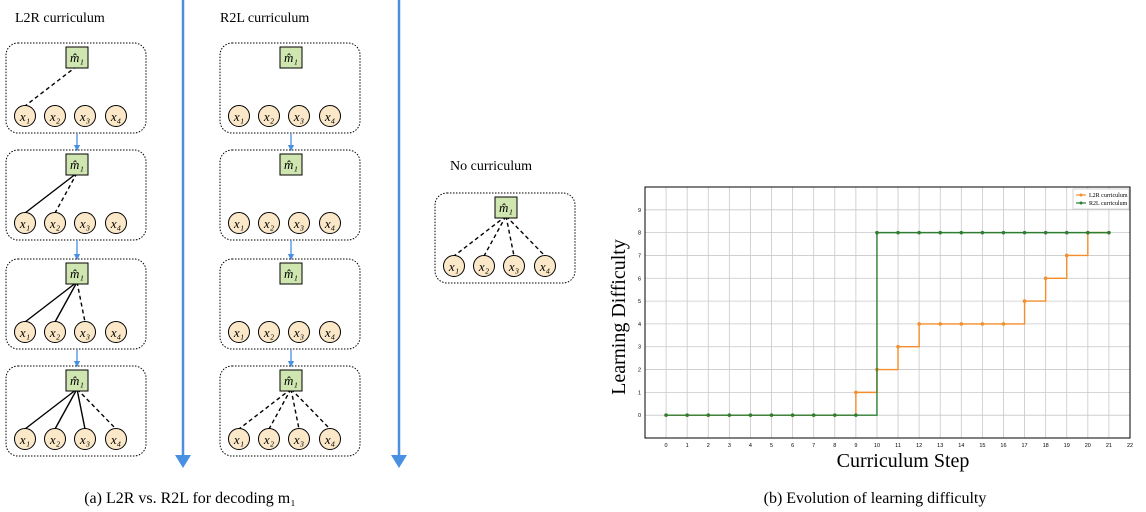 The width and height of the screenshot is (1146, 512). Describe the element at coordinates (1046, 446) in the screenshot. I see `x-tick-label: 18` at that location.